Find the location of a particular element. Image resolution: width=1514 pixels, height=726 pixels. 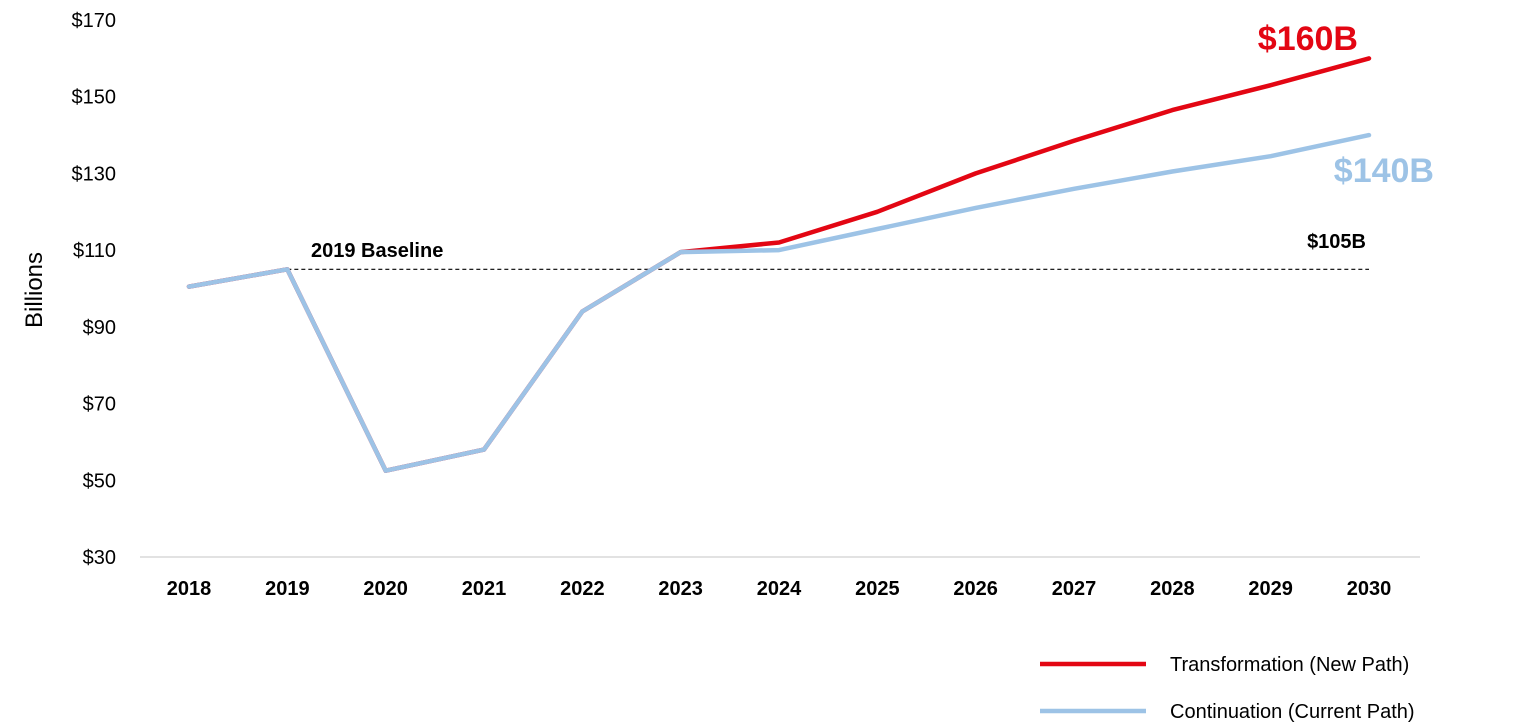

y-axis-title: Billions is located at coordinates (34, 290).